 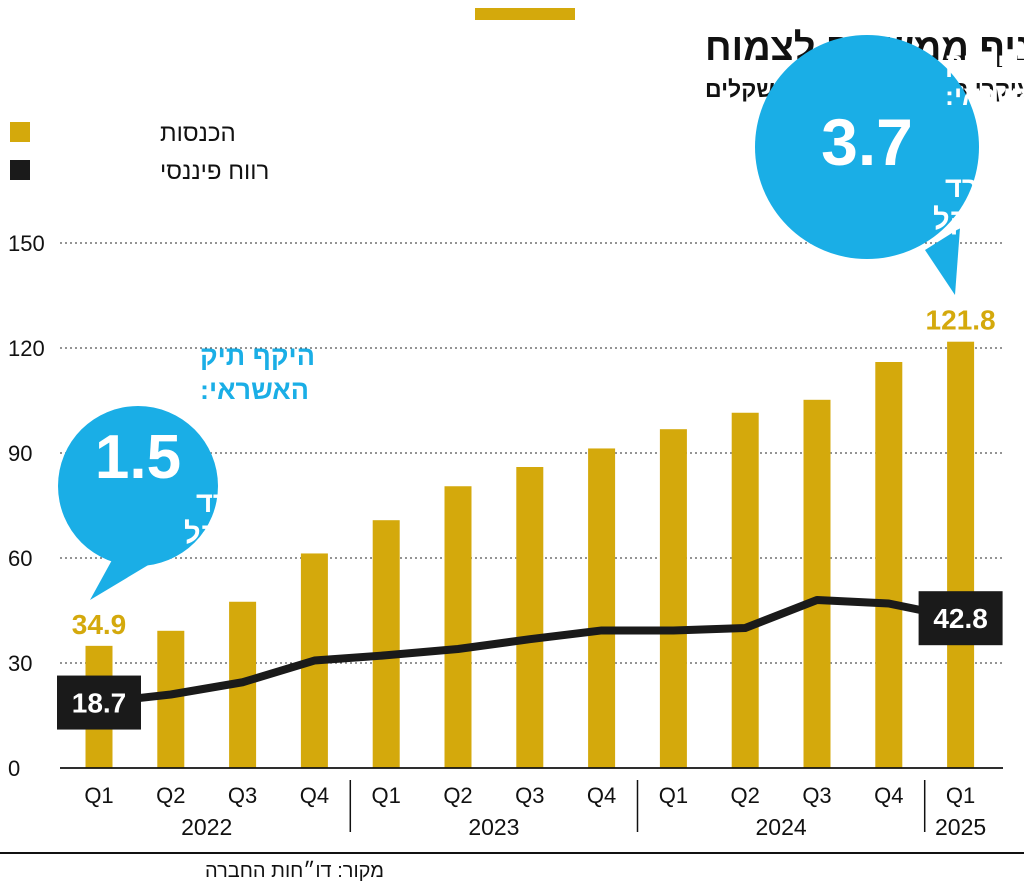 What do you see at coordinates (213, 534) in the screenshot?
I see `annotation-1-unit-line2: שקל` at bounding box center [213, 534].